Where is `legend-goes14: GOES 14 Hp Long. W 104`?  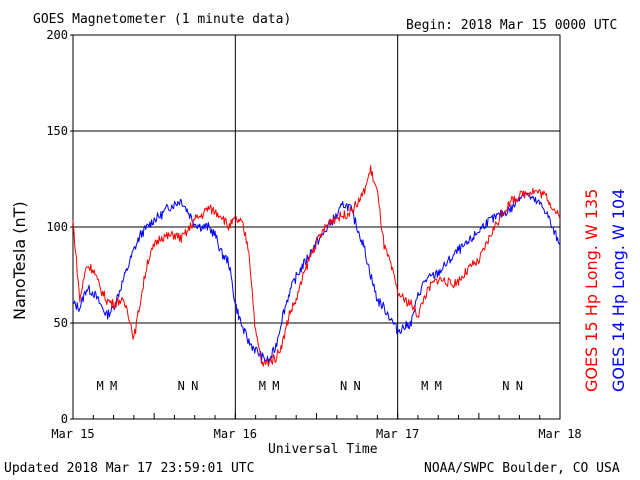
legend-goes14: GOES 14 Hp Long. W 104 is located at coordinates (618, 290).